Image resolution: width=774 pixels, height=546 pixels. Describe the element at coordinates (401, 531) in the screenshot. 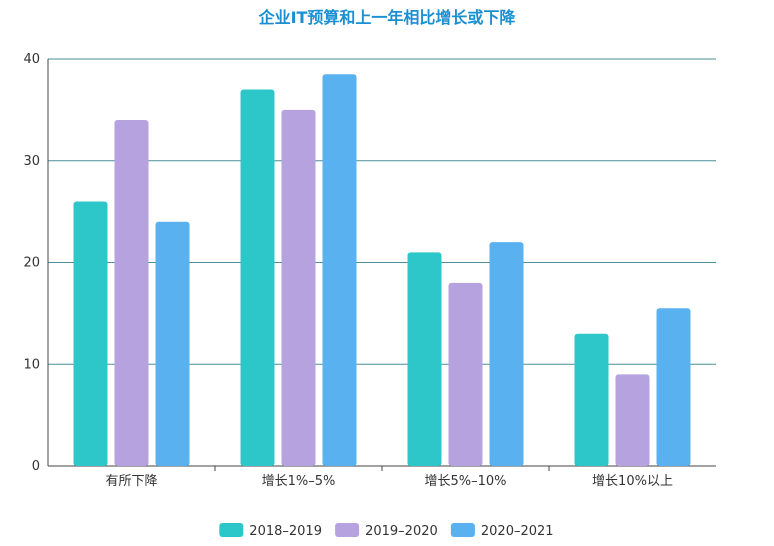

I see `legend-label: 2019–2020` at that location.